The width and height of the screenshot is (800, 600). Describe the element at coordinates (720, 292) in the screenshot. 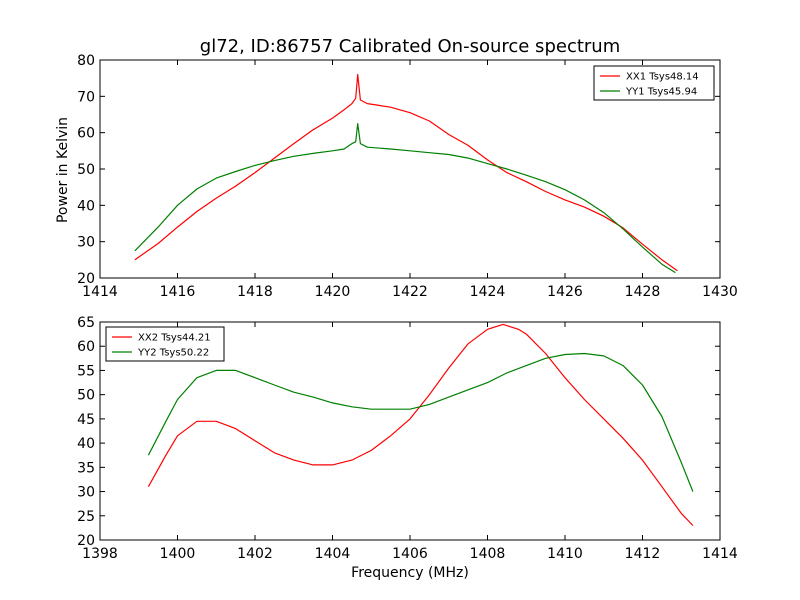

I see `x-tick-label: 1430` at that location.